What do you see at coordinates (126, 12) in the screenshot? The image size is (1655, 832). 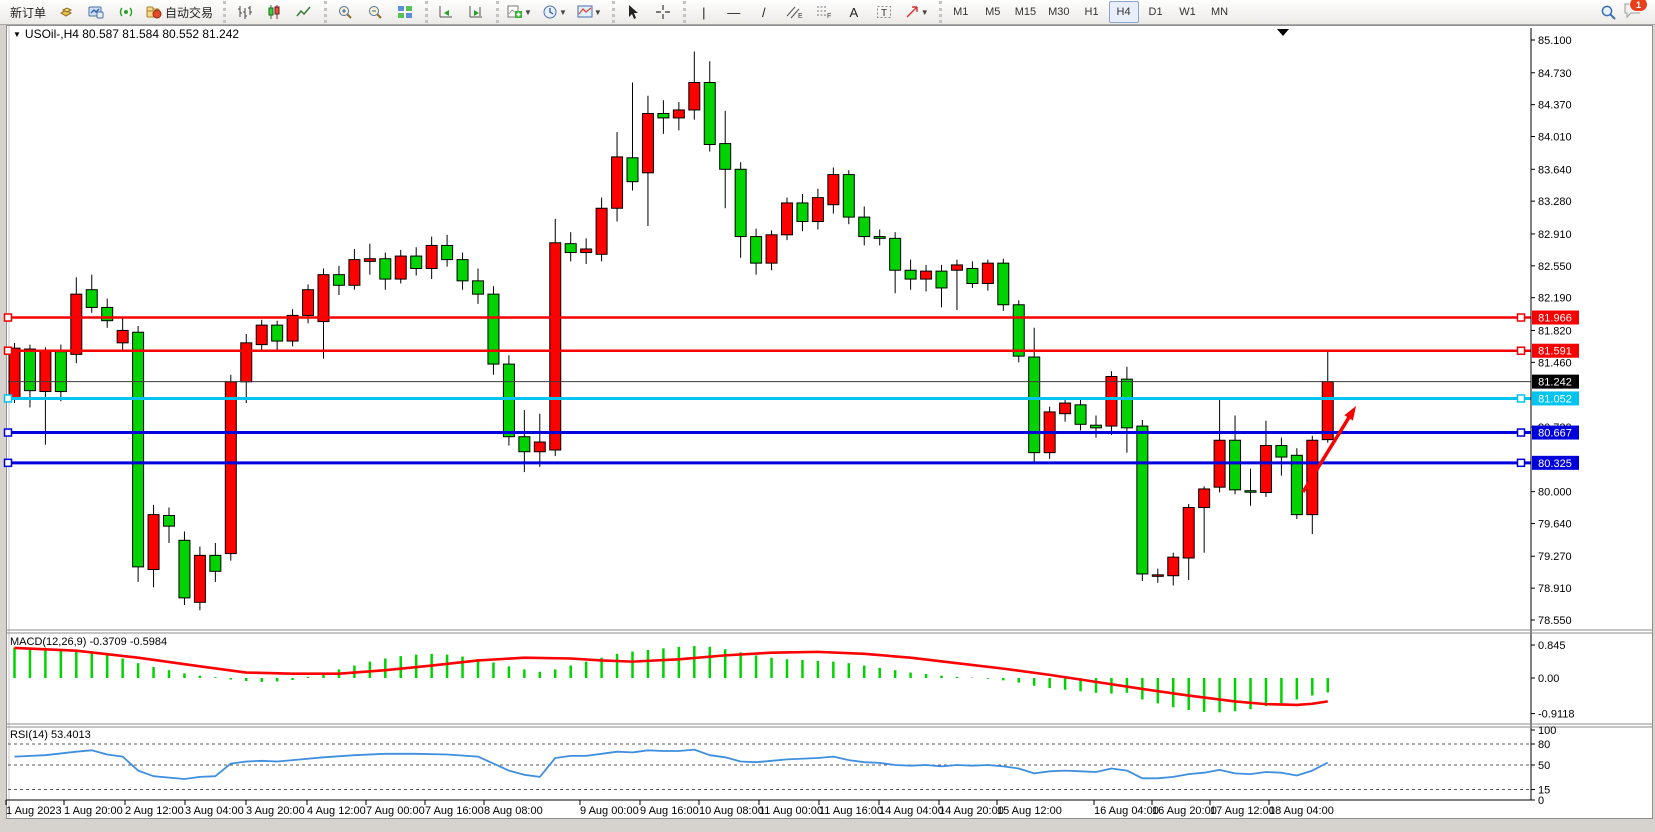 I see `signals-icon` at bounding box center [126, 12].